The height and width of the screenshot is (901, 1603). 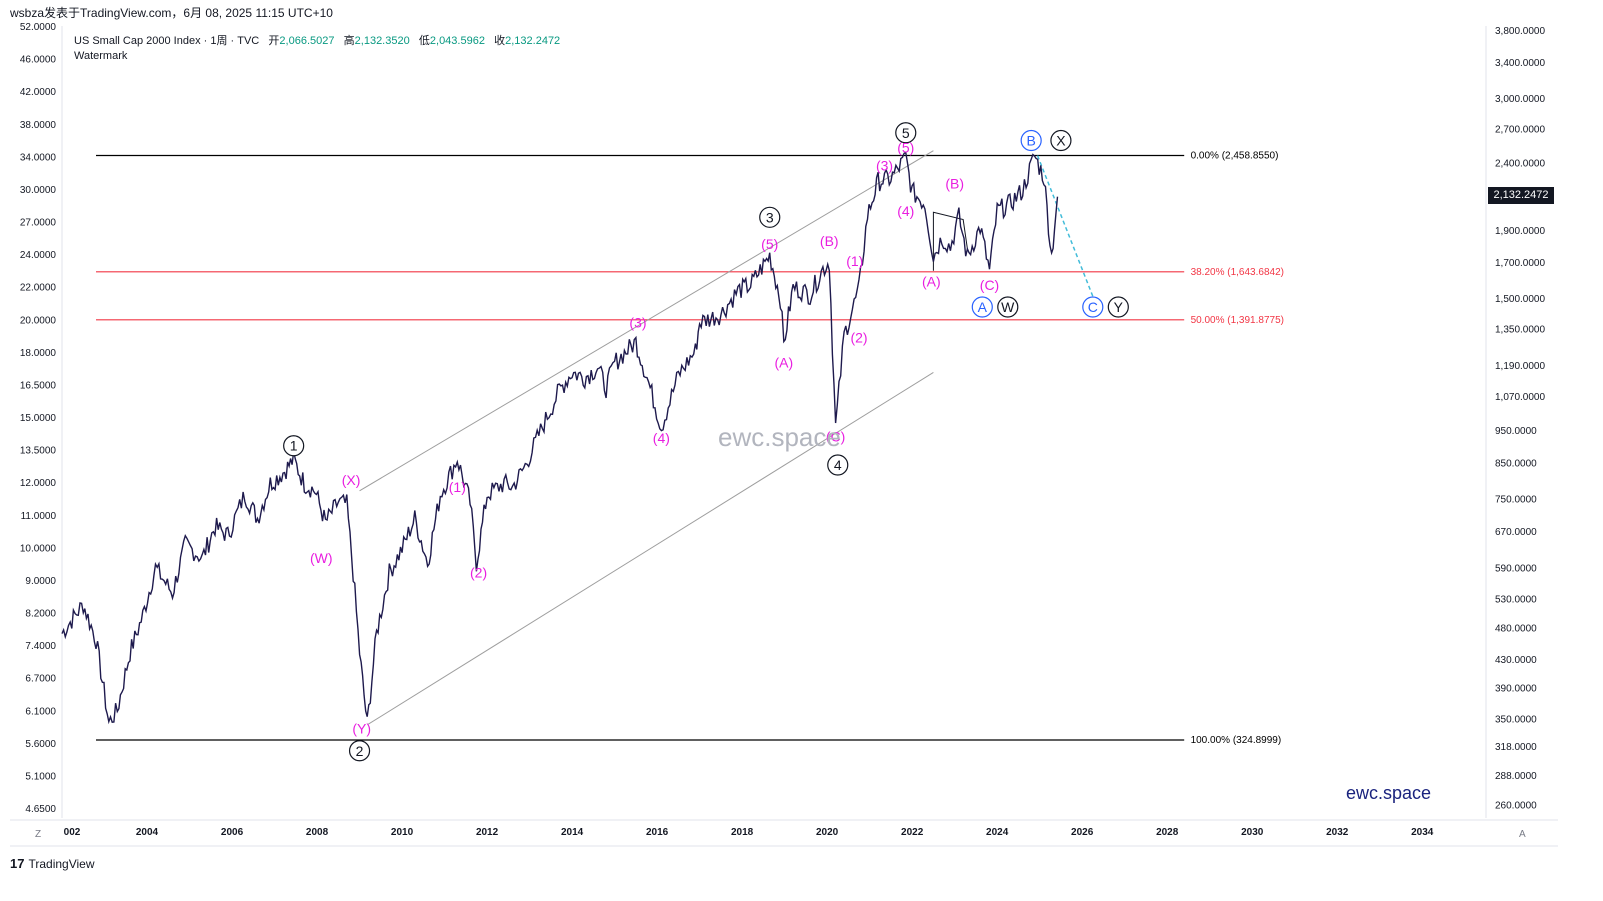 I want to click on right-tick-label: 3,800.0000, so click(x=1520, y=31).